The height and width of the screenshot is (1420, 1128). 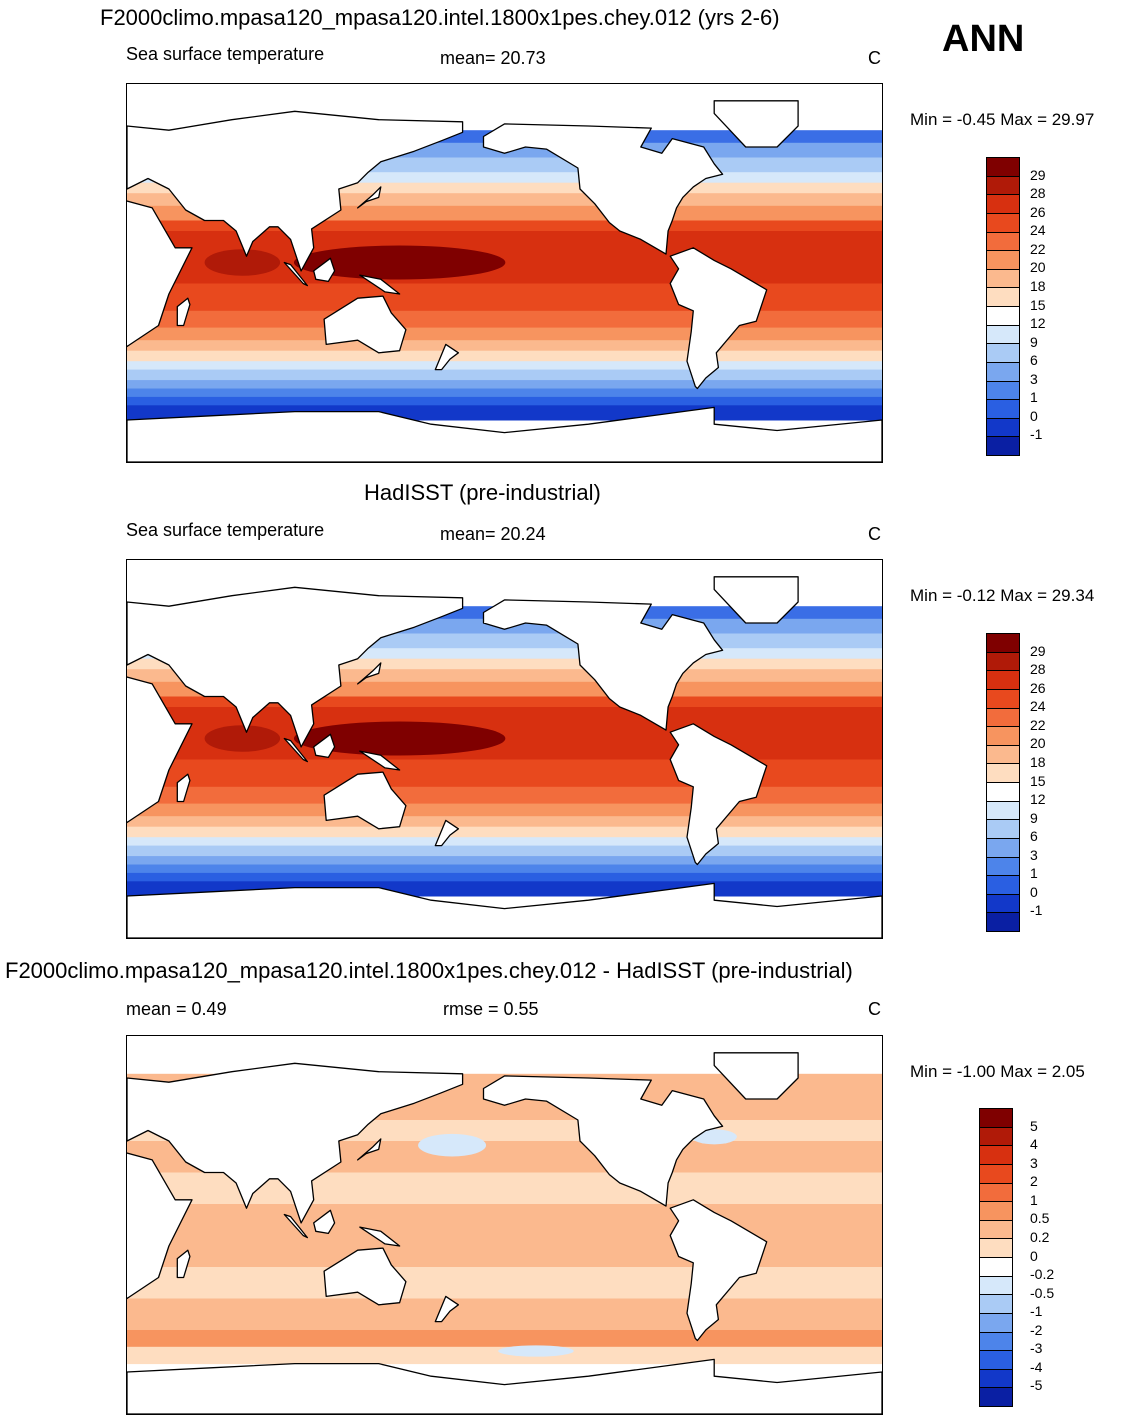 What do you see at coordinates (1036, 1366) in the screenshot?
I see `colorbar-label: -4` at bounding box center [1036, 1366].